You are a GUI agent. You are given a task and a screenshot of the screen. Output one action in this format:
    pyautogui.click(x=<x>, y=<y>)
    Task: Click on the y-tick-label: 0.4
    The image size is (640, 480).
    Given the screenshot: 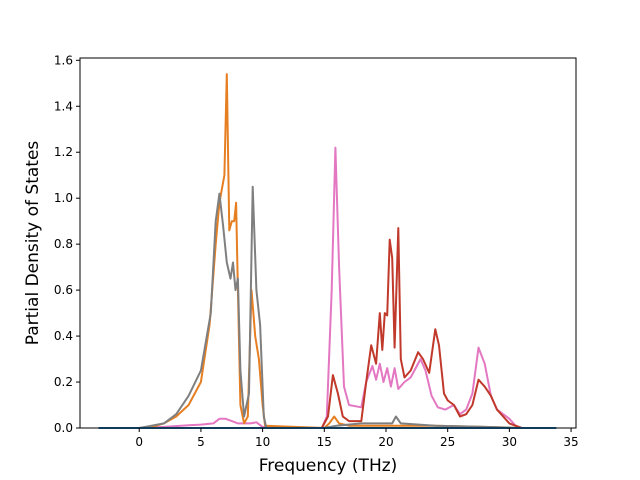 What is the action you would take?
    pyautogui.click(x=63, y=336)
    